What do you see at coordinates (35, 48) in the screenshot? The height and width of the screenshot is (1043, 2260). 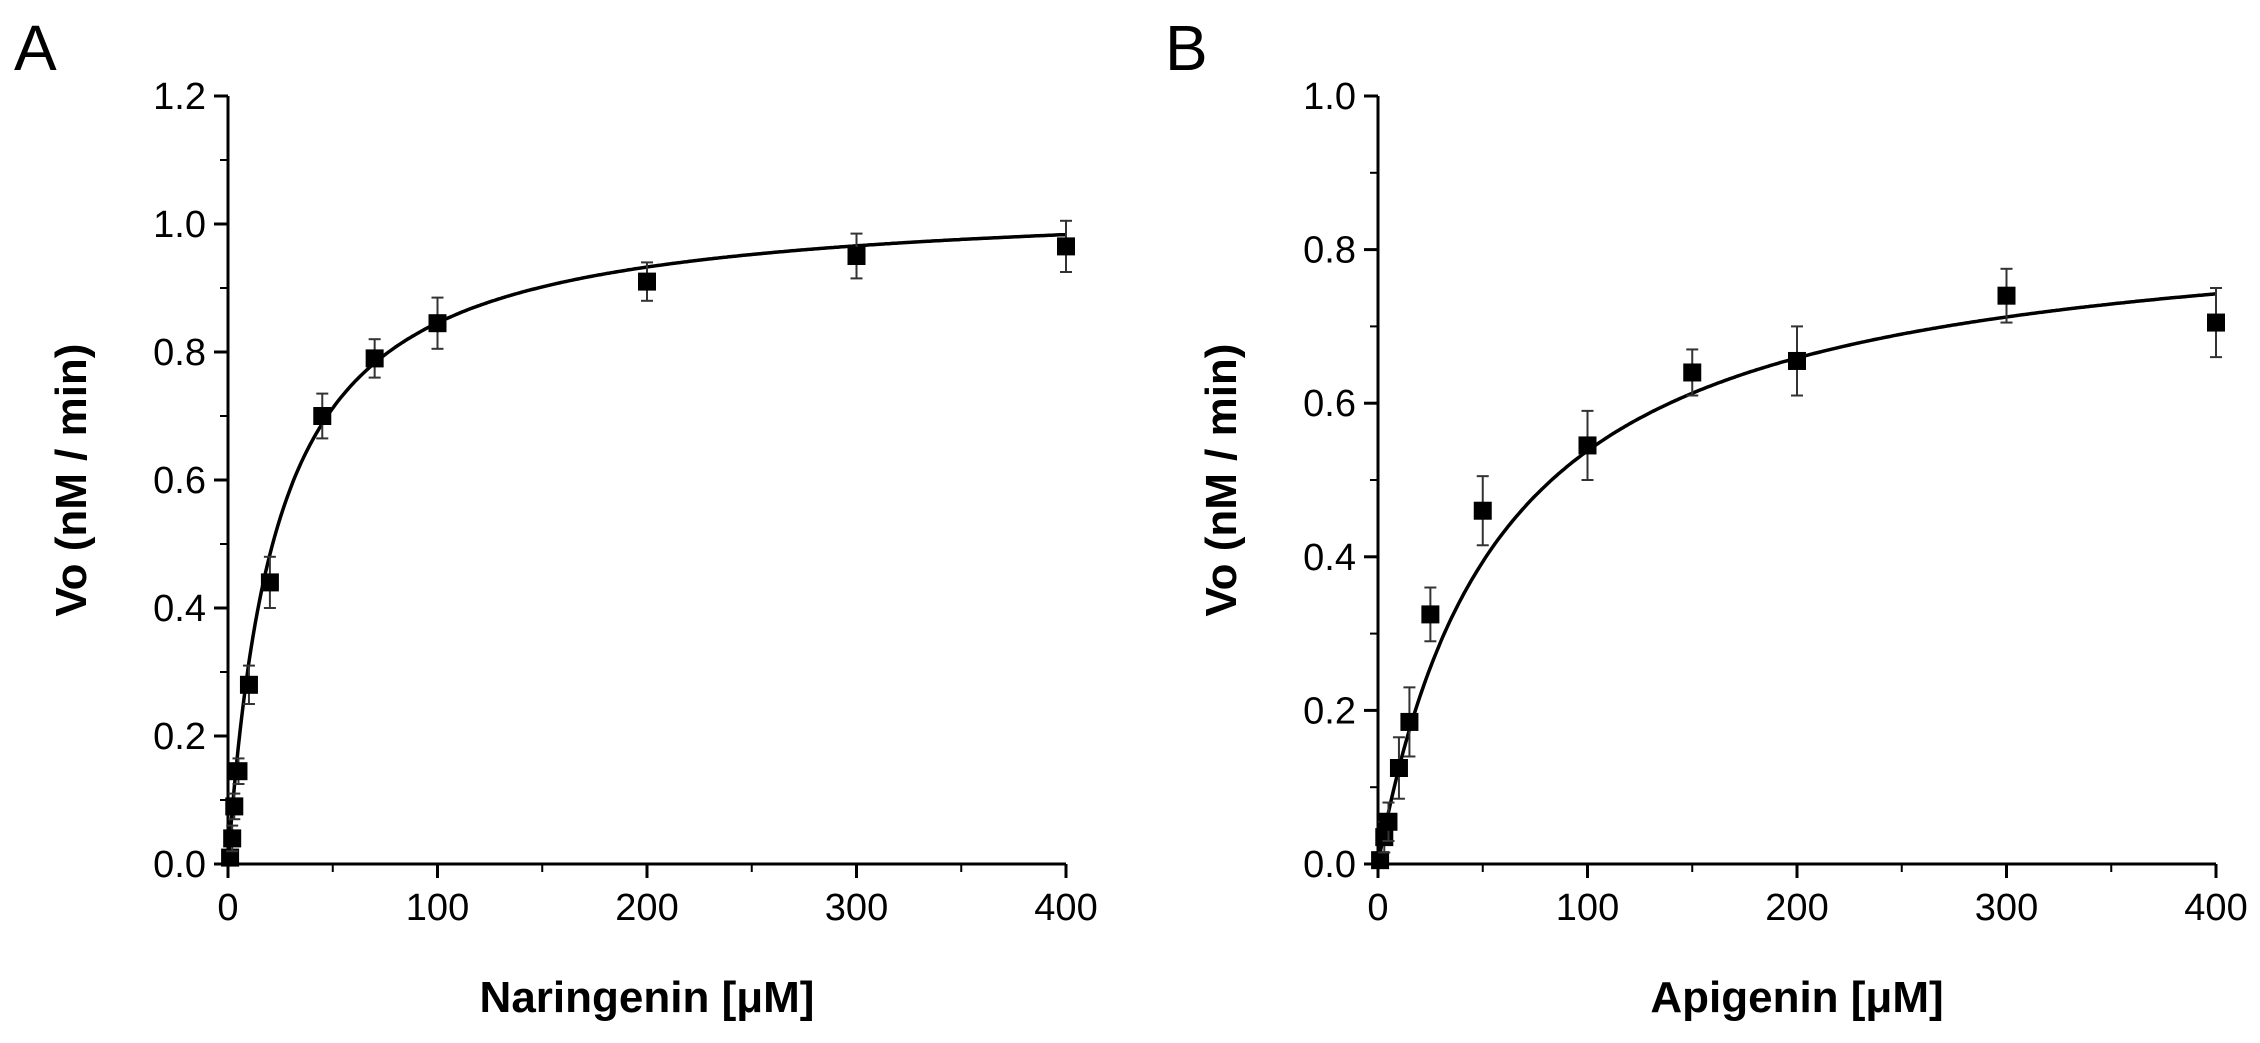 I see `panel-label: A` at bounding box center [35, 48].